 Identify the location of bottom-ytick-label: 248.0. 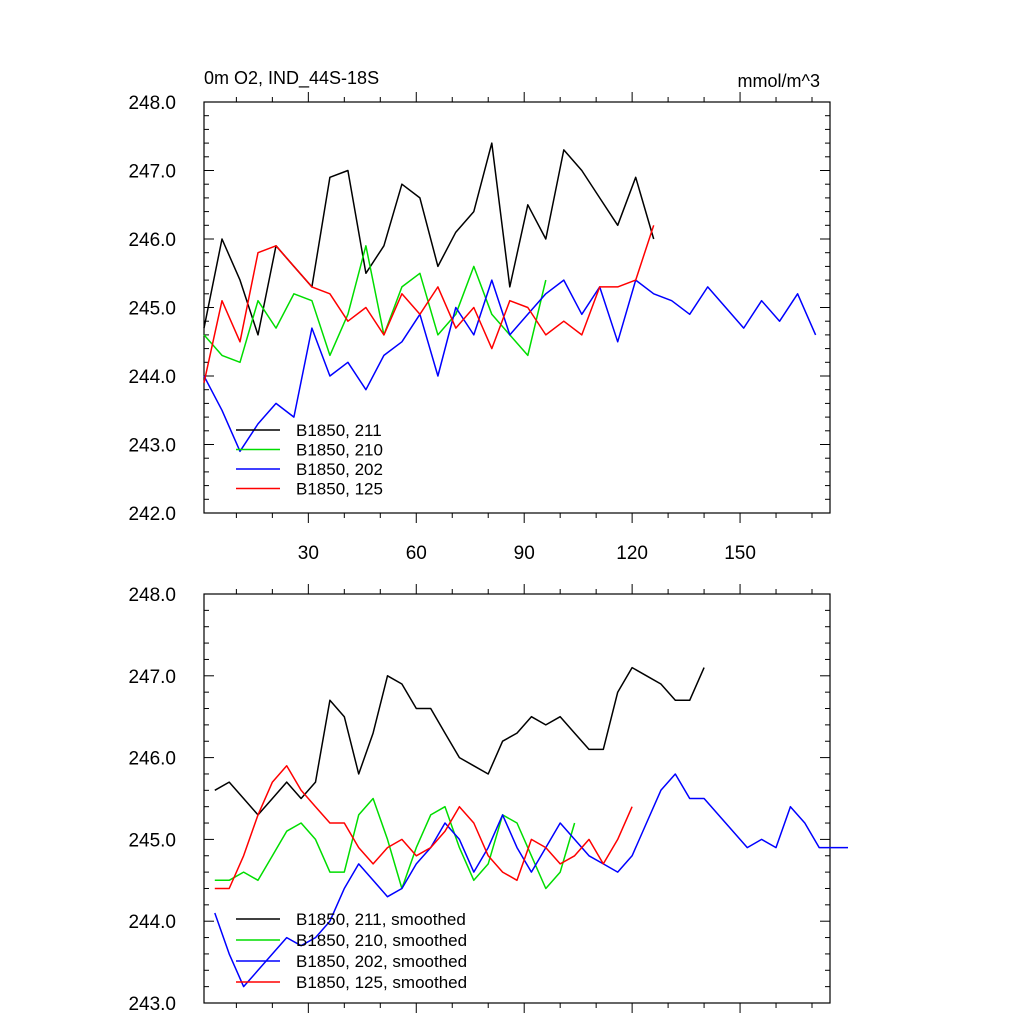
(152, 595).